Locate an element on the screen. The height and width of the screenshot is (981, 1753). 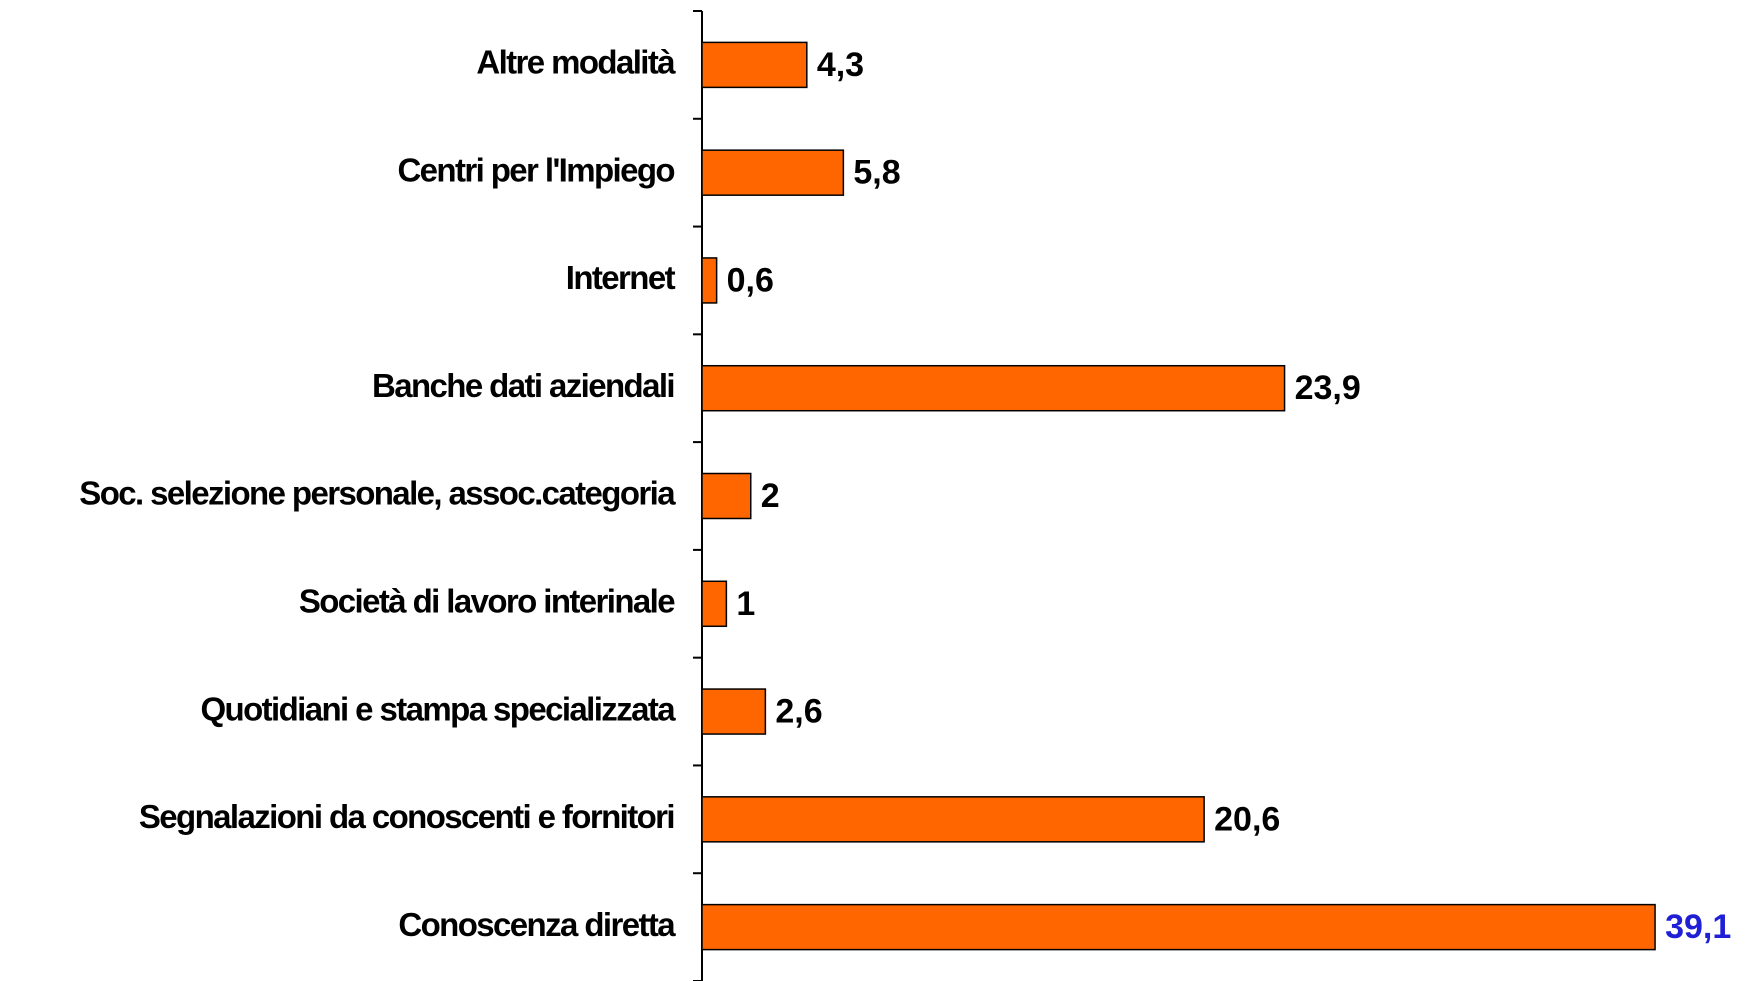
data-label: 5,8 is located at coordinates (876, 173).